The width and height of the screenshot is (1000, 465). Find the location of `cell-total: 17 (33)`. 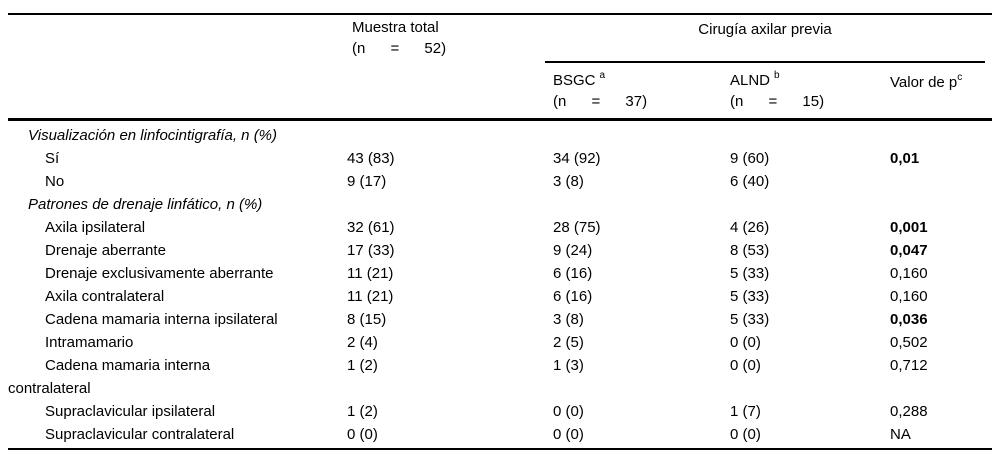

cell-total: 17 (33) is located at coordinates (371, 250).